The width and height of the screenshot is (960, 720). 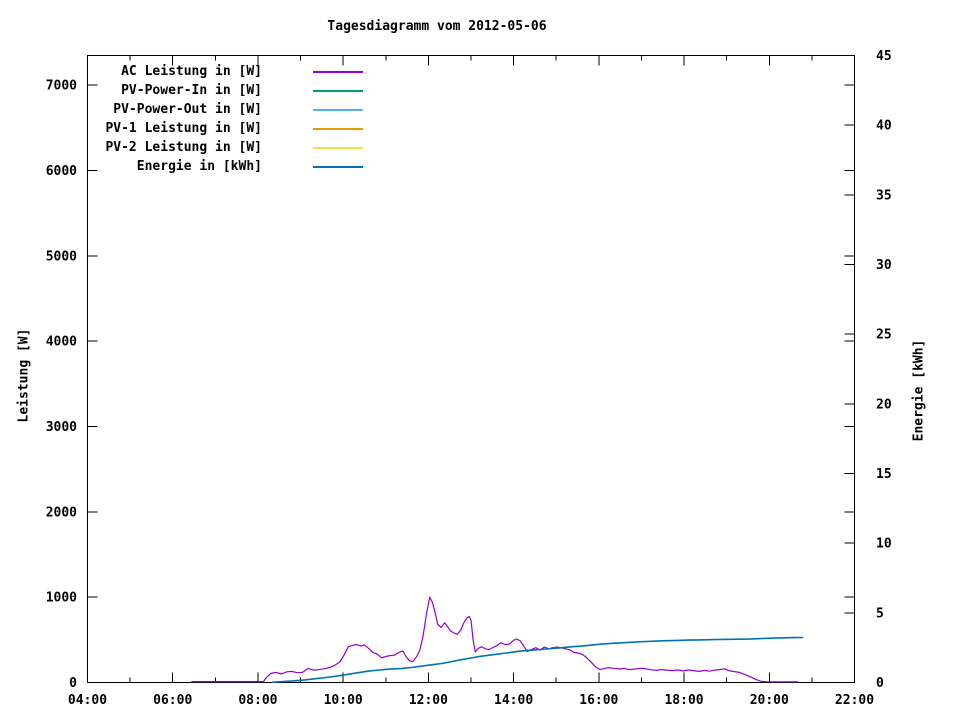 I want to click on y-left-tick-labels: 0 1000 2000 3000 4000 5000 6000 7000, so click(x=61, y=385).